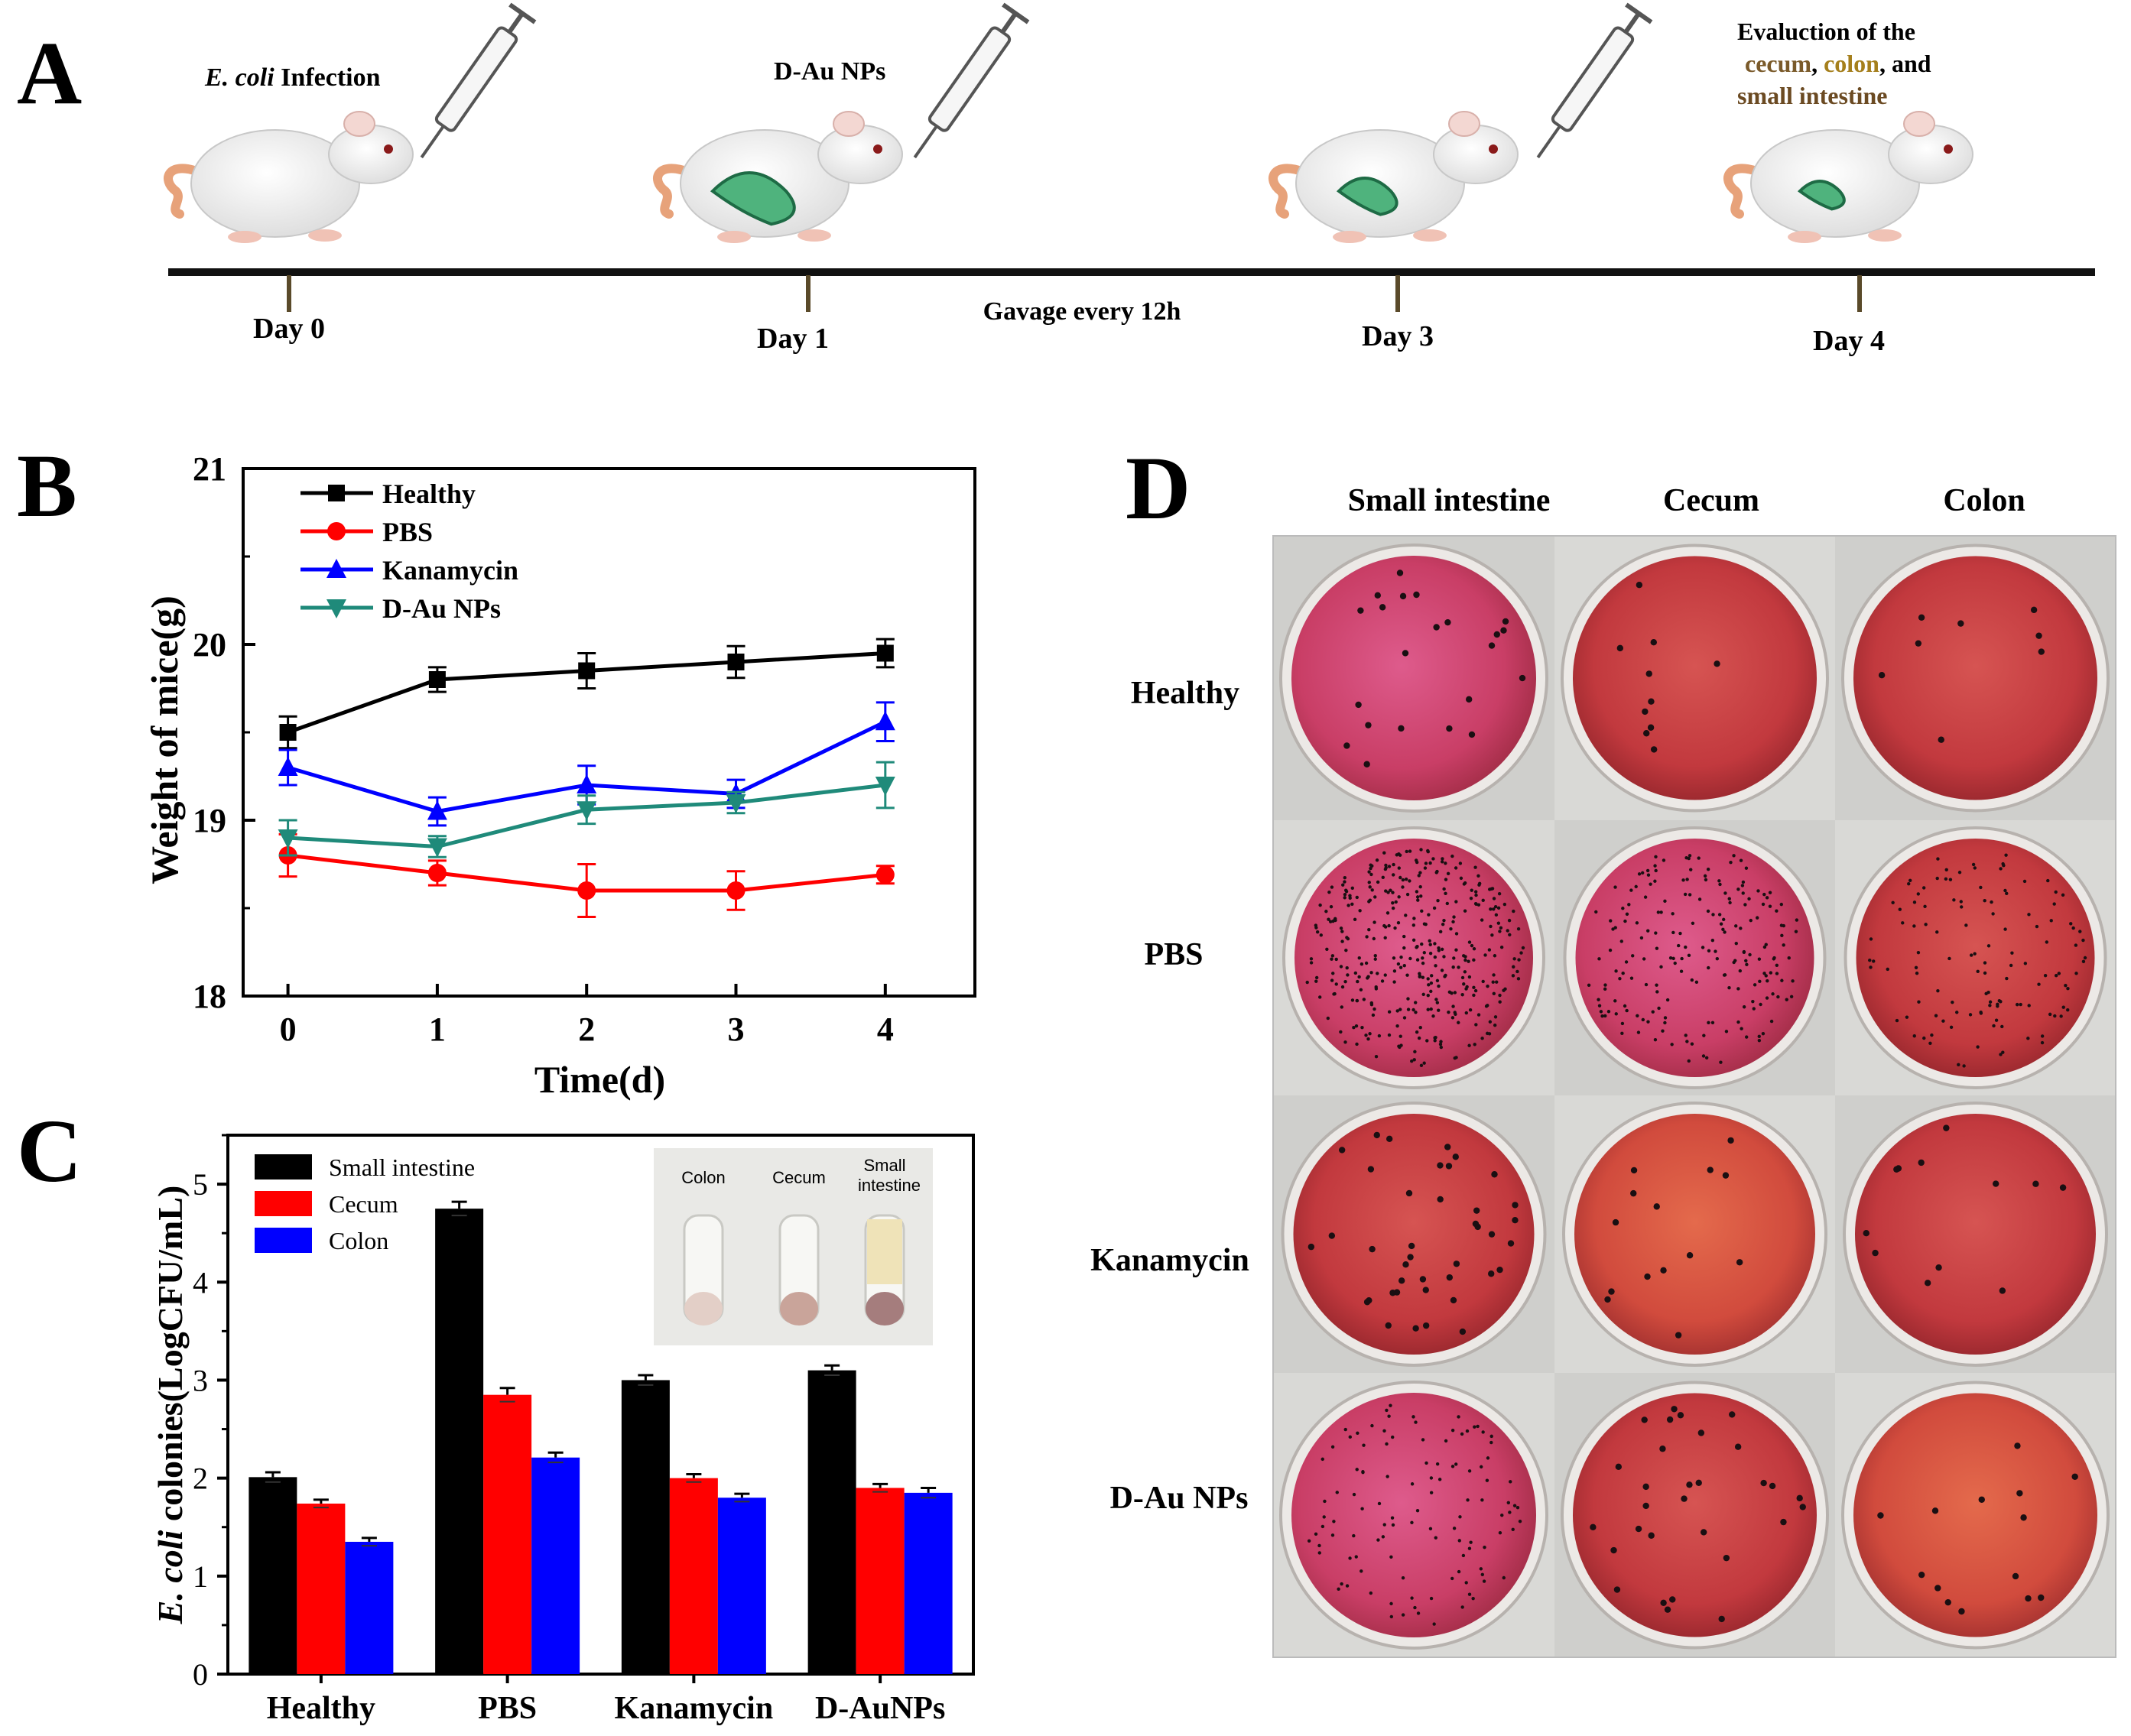 The image size is (2131, 1736). Describe the element at coordinates (164, 739) in the screenshot. I see `y-axis-label: Weight of mice(g)` at that location.